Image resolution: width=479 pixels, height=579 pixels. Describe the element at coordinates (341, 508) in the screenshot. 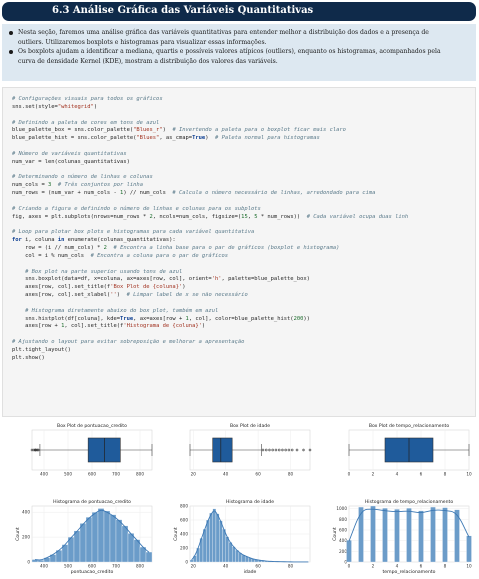

I see `y-tick-label: 1000` at that location.